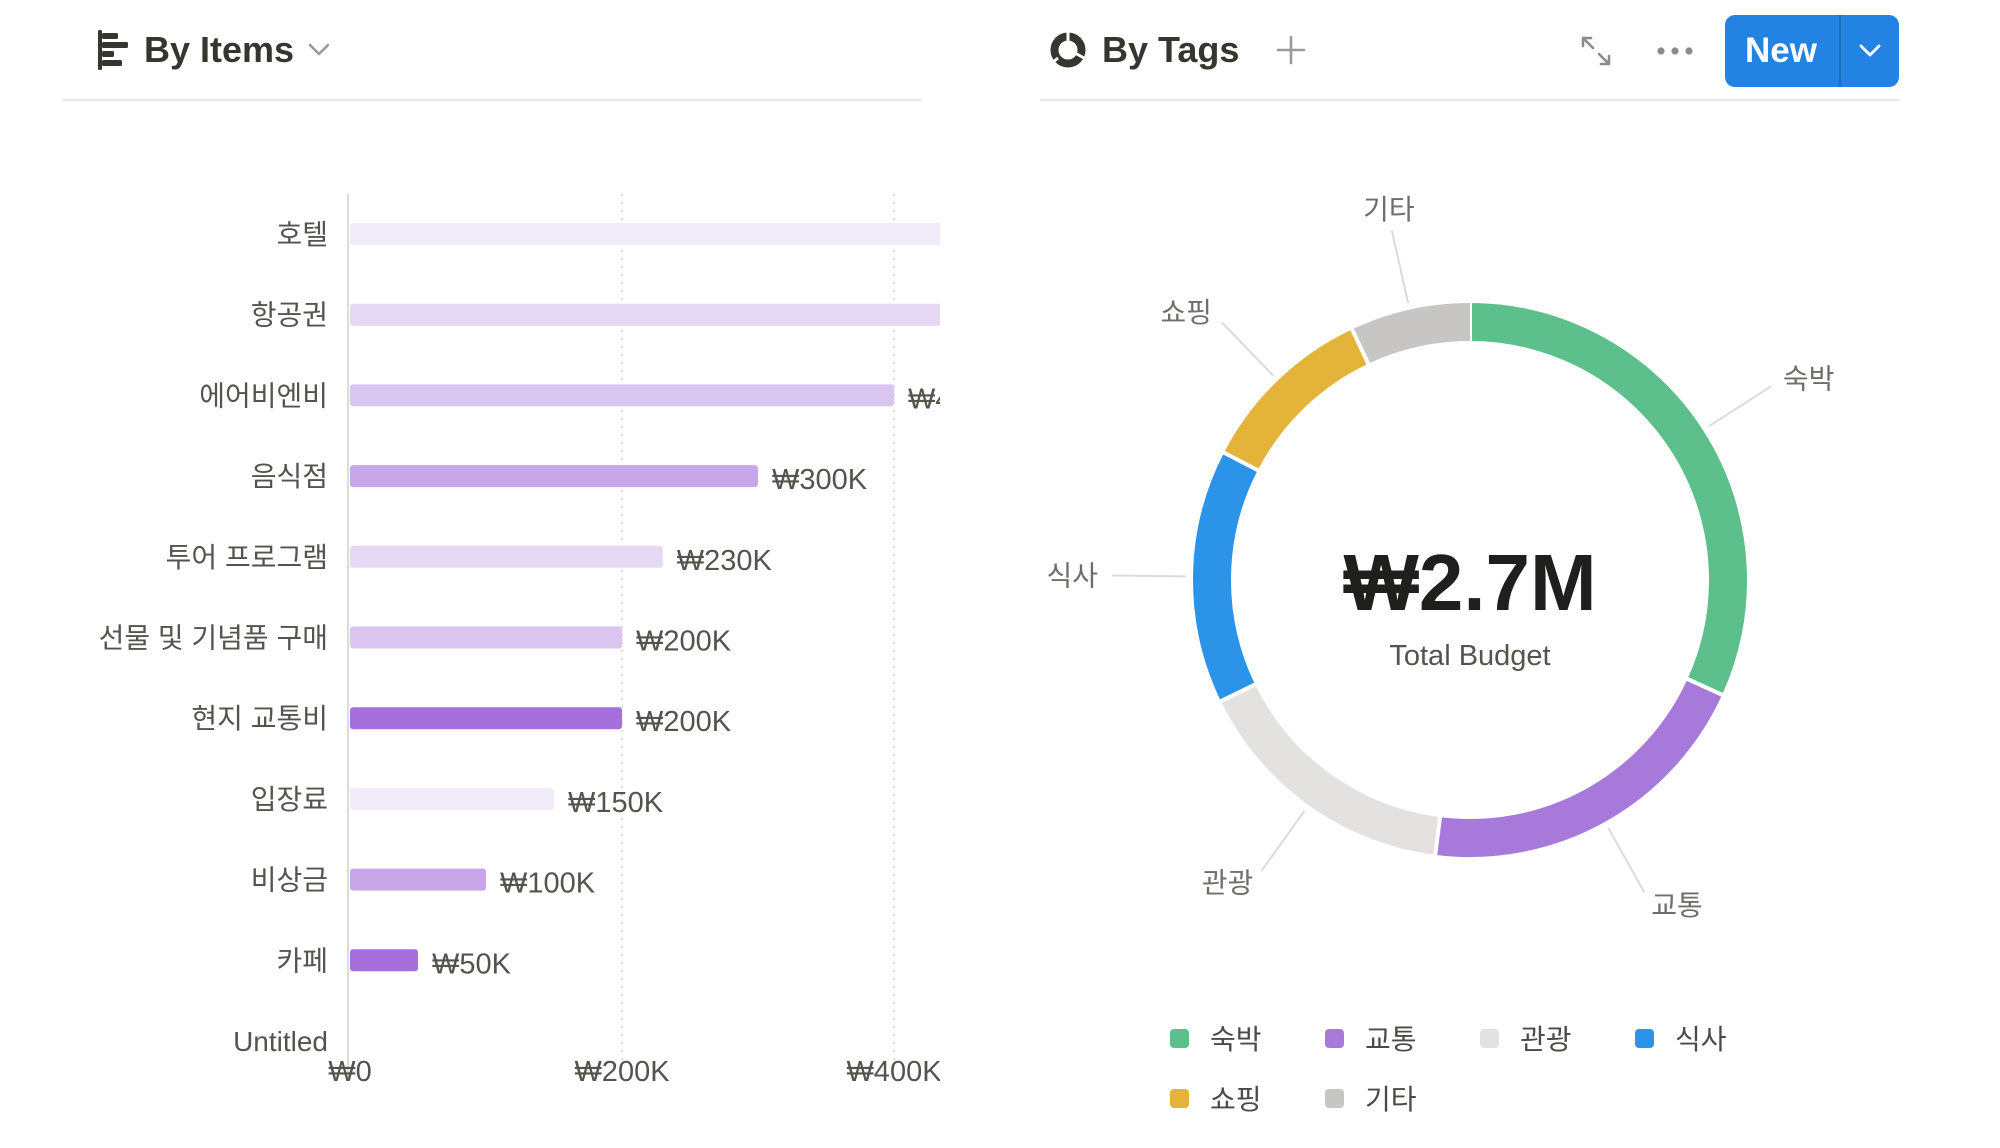 This screenshot has height=1148, width=2000. What do you see at coordinates (1072, 575) in the screenshot?
I see `slice-label: 식사` at bounding box center [1072, 575].